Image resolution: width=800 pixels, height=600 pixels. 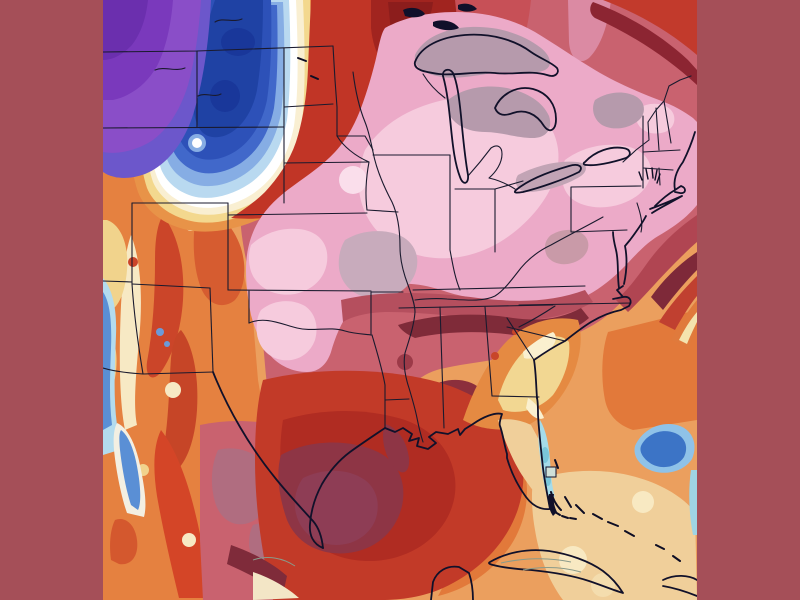 I want to click on lake-okeechobee, so click(x=551, y=472).